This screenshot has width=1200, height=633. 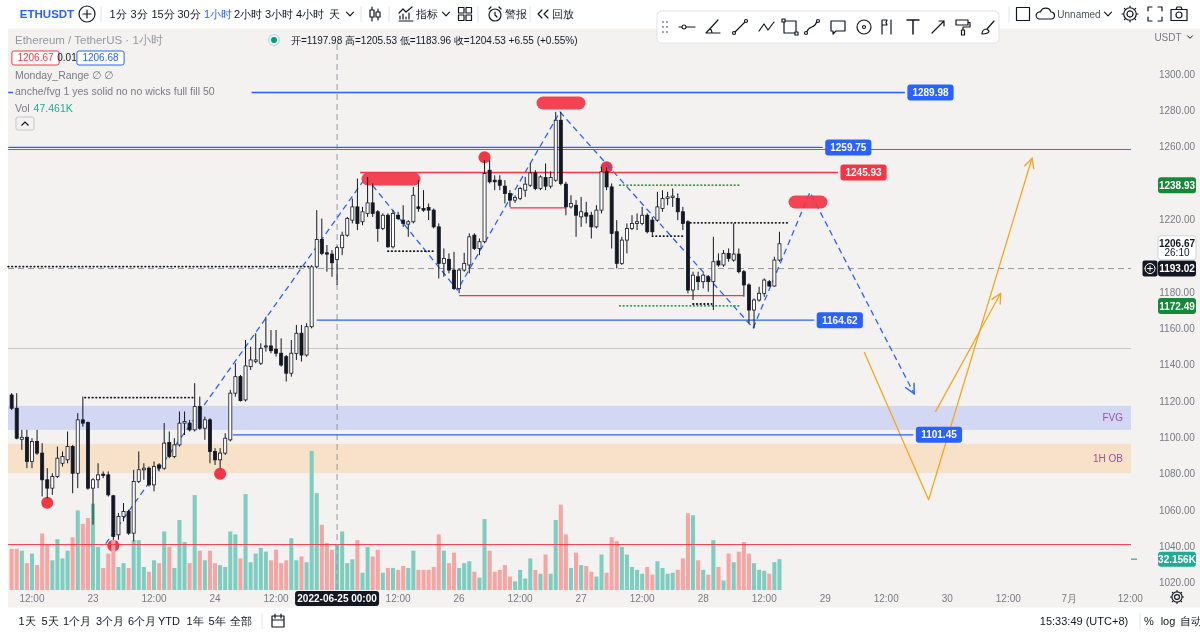 What do you see at coordinates (939, 435) in the screenshot?
I see `data-label: 1101.45` at bounding box center [939, 435].